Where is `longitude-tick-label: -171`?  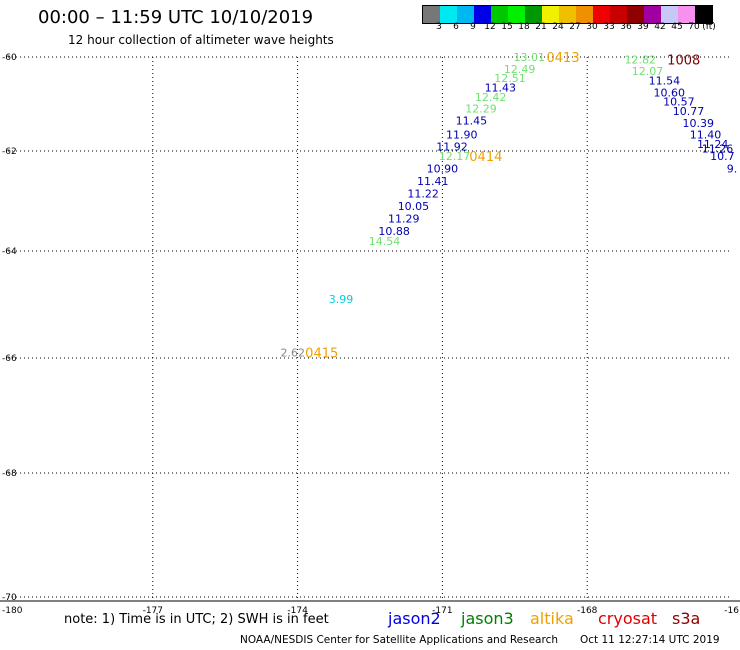 longitude-tick-label: -171 is located at coordinates (442, 611).